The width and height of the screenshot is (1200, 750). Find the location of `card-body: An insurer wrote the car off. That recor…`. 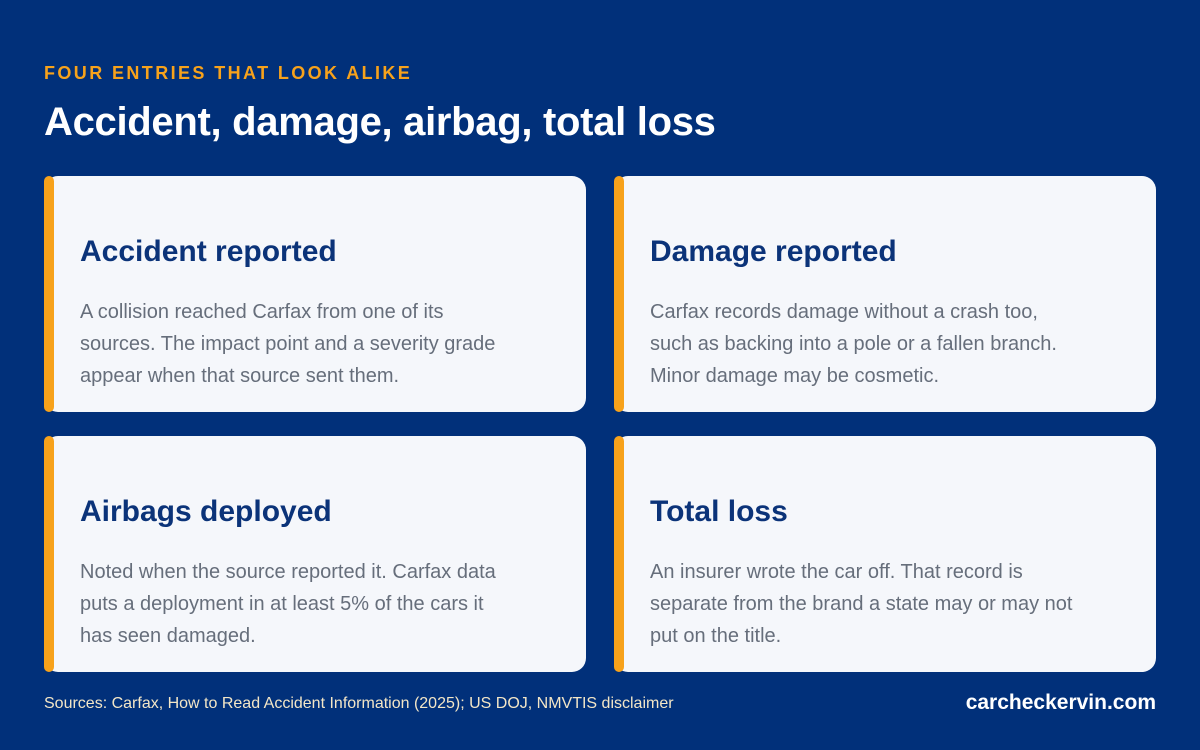

card-body: An insurer wrote the car off. That recor… is located at coordinates (861, 604).